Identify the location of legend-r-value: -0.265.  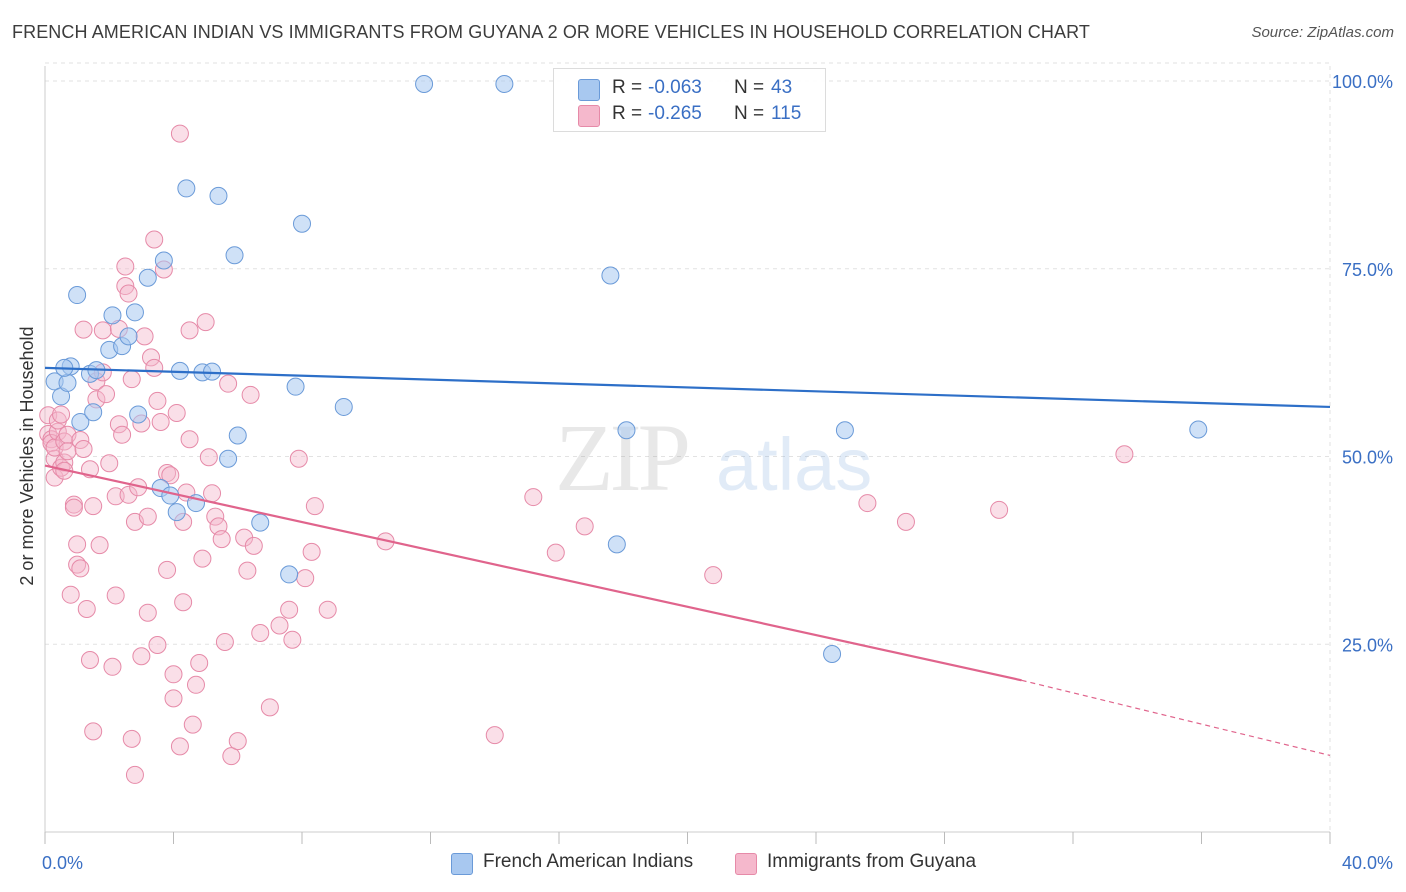
(675, 113).